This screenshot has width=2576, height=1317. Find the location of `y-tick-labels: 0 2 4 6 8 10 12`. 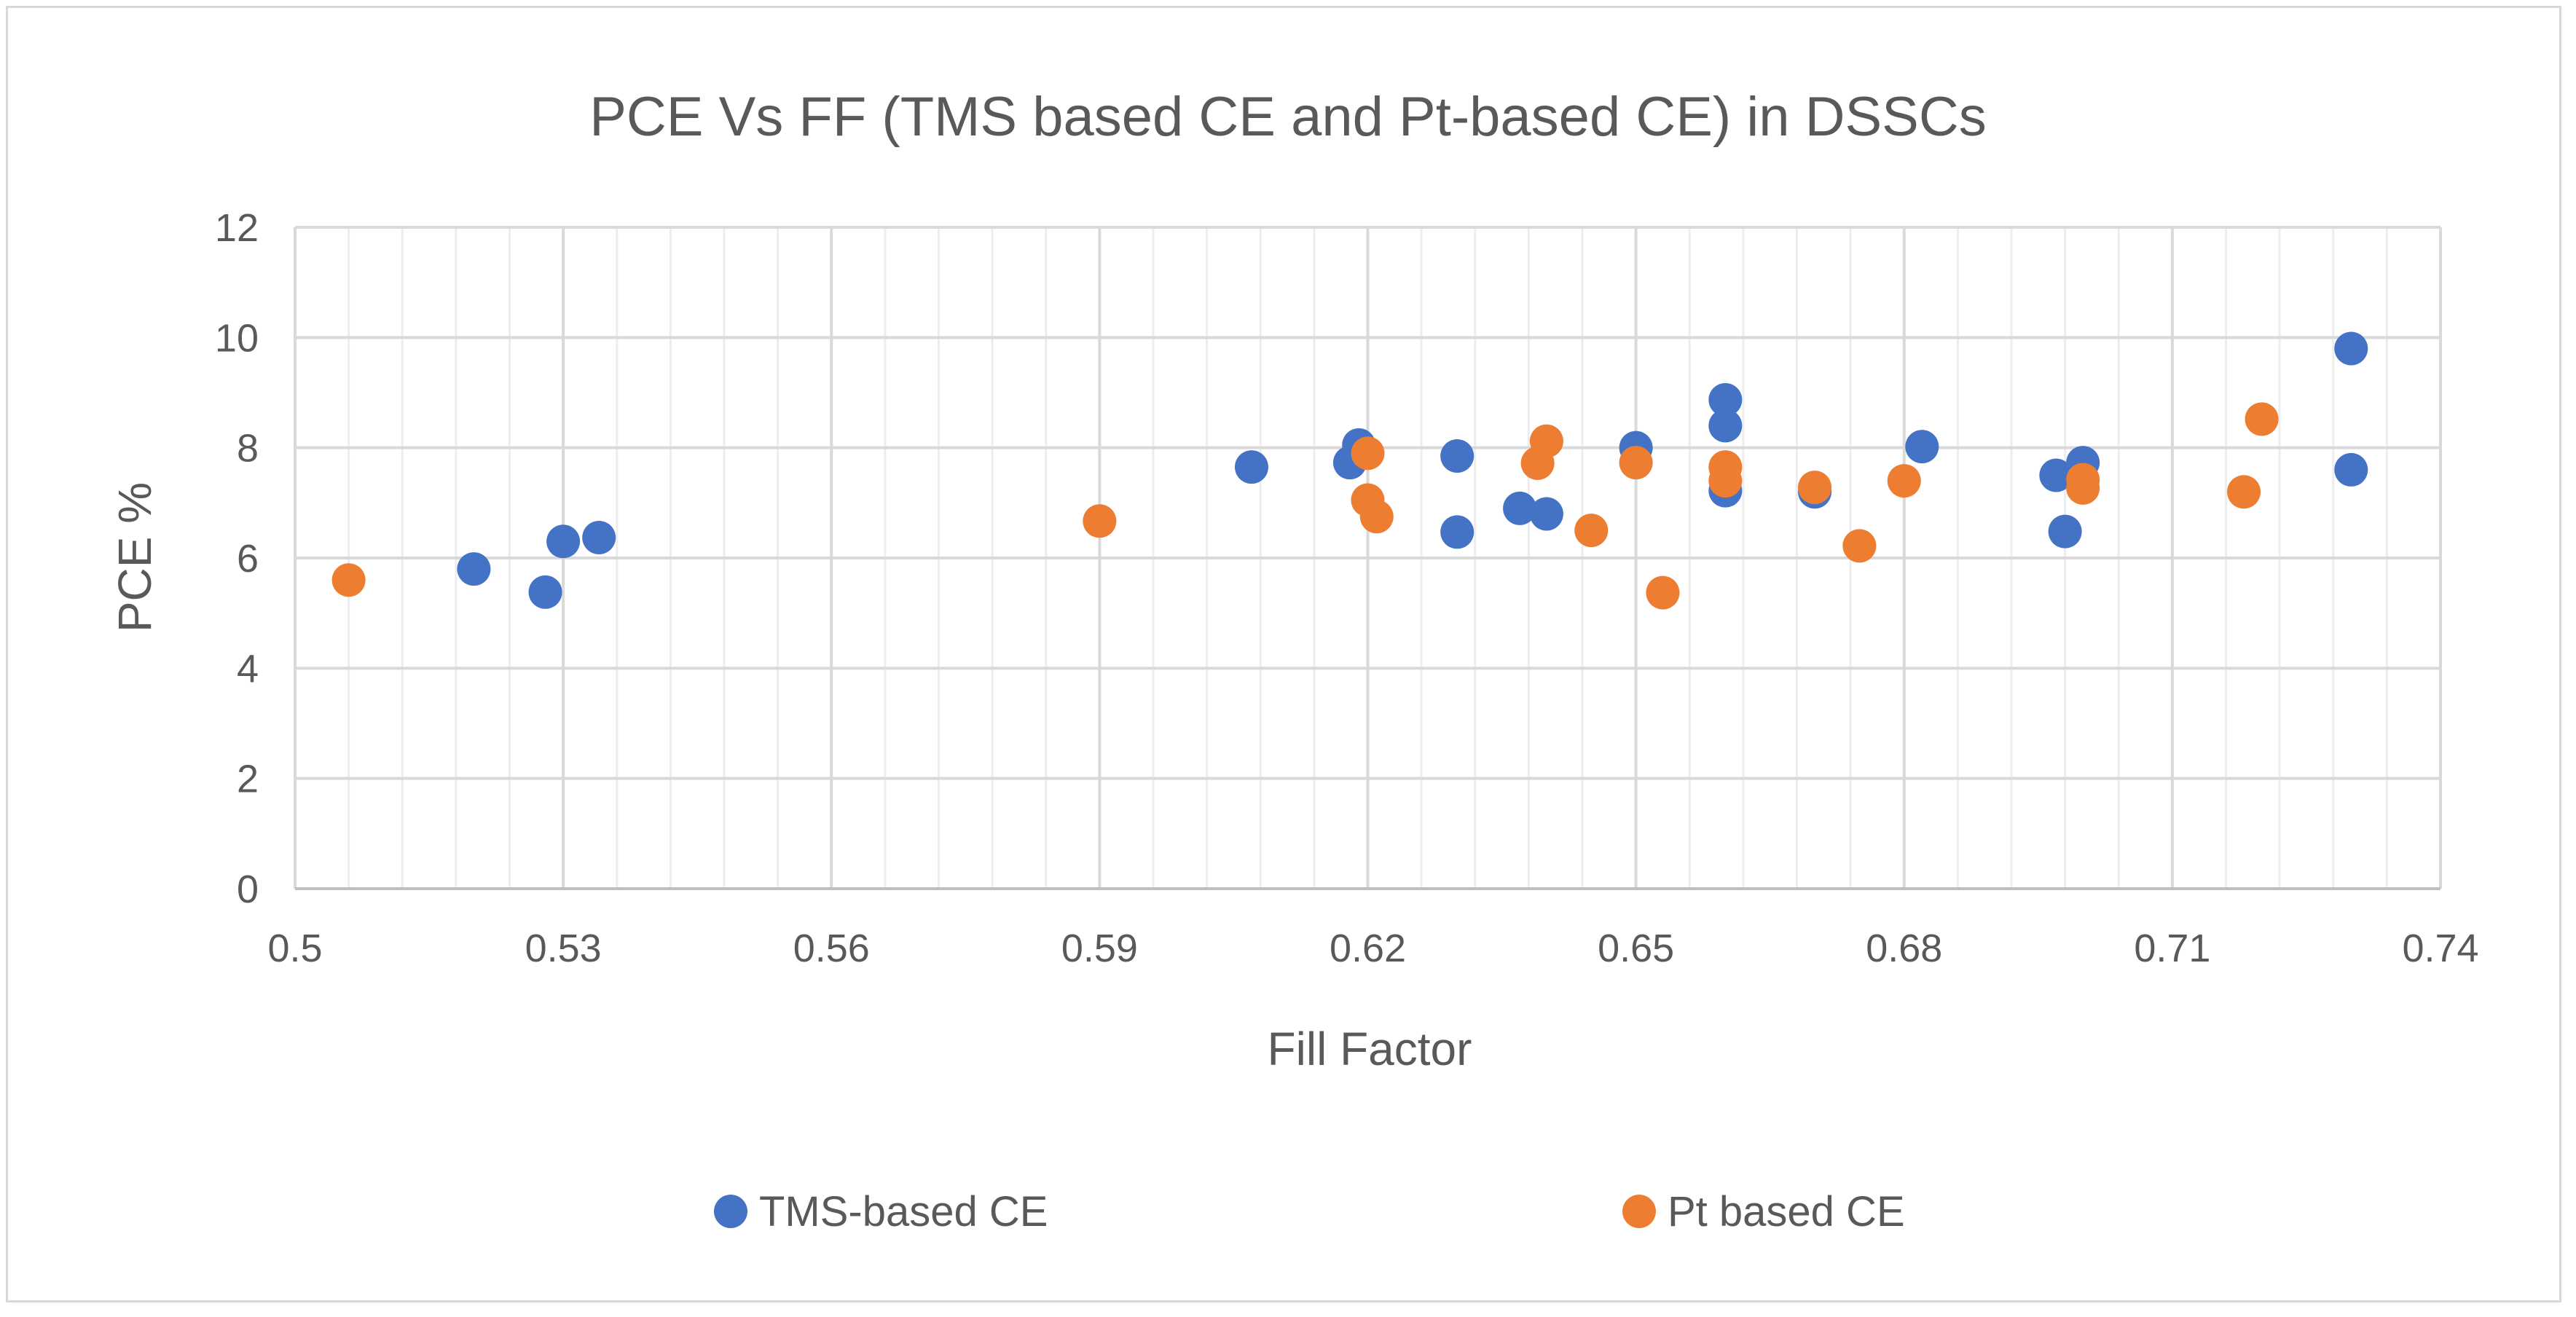

y-tick-labels: 0 2 4 6 8 10 12 is located at coordinates (237, 558).